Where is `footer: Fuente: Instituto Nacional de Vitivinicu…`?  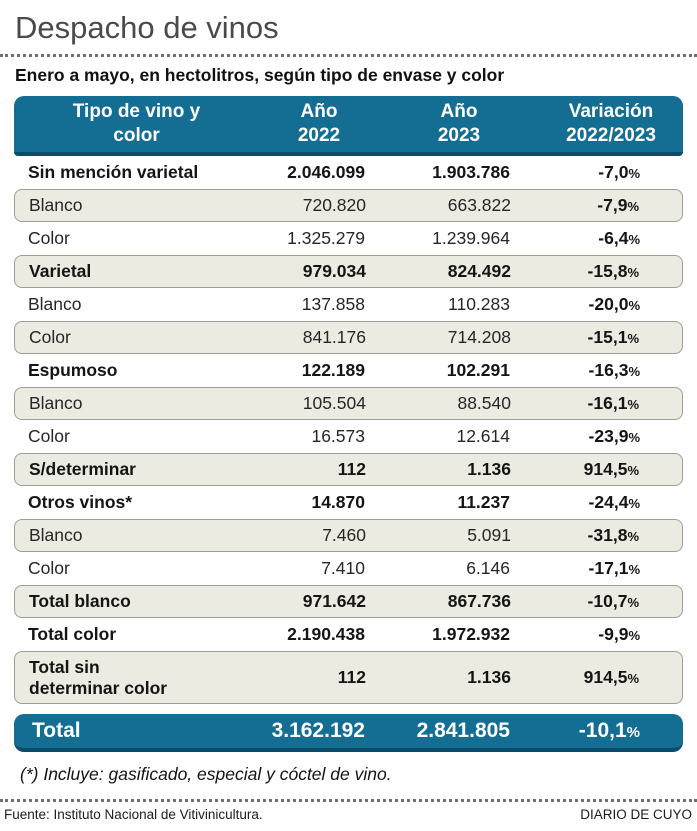 footer: Fuente: Instituto Nacional de Vitivinicu… is located at coordinates (348, 814).